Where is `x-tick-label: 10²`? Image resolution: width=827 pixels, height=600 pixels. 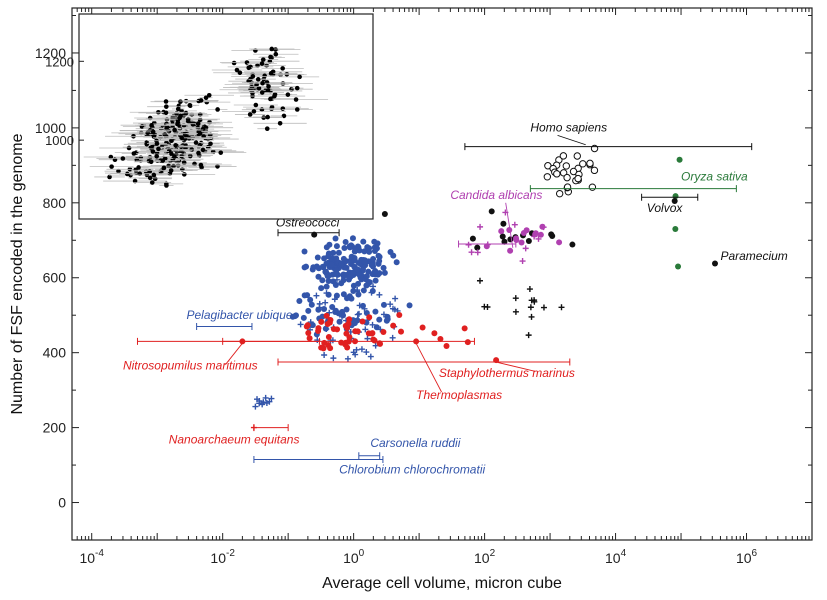
x-tick-label: 10² is located at coordinates (485, 557).